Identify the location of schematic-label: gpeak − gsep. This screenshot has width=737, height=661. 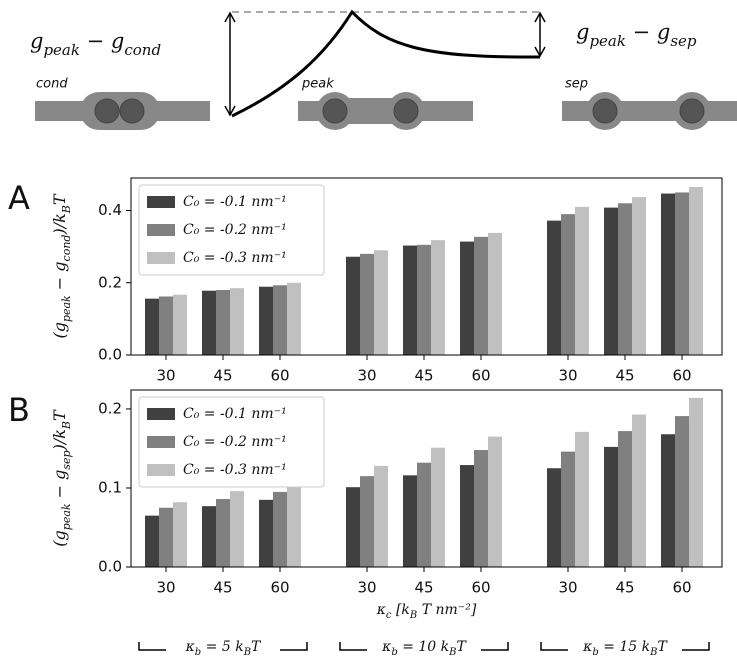
(636, 35).